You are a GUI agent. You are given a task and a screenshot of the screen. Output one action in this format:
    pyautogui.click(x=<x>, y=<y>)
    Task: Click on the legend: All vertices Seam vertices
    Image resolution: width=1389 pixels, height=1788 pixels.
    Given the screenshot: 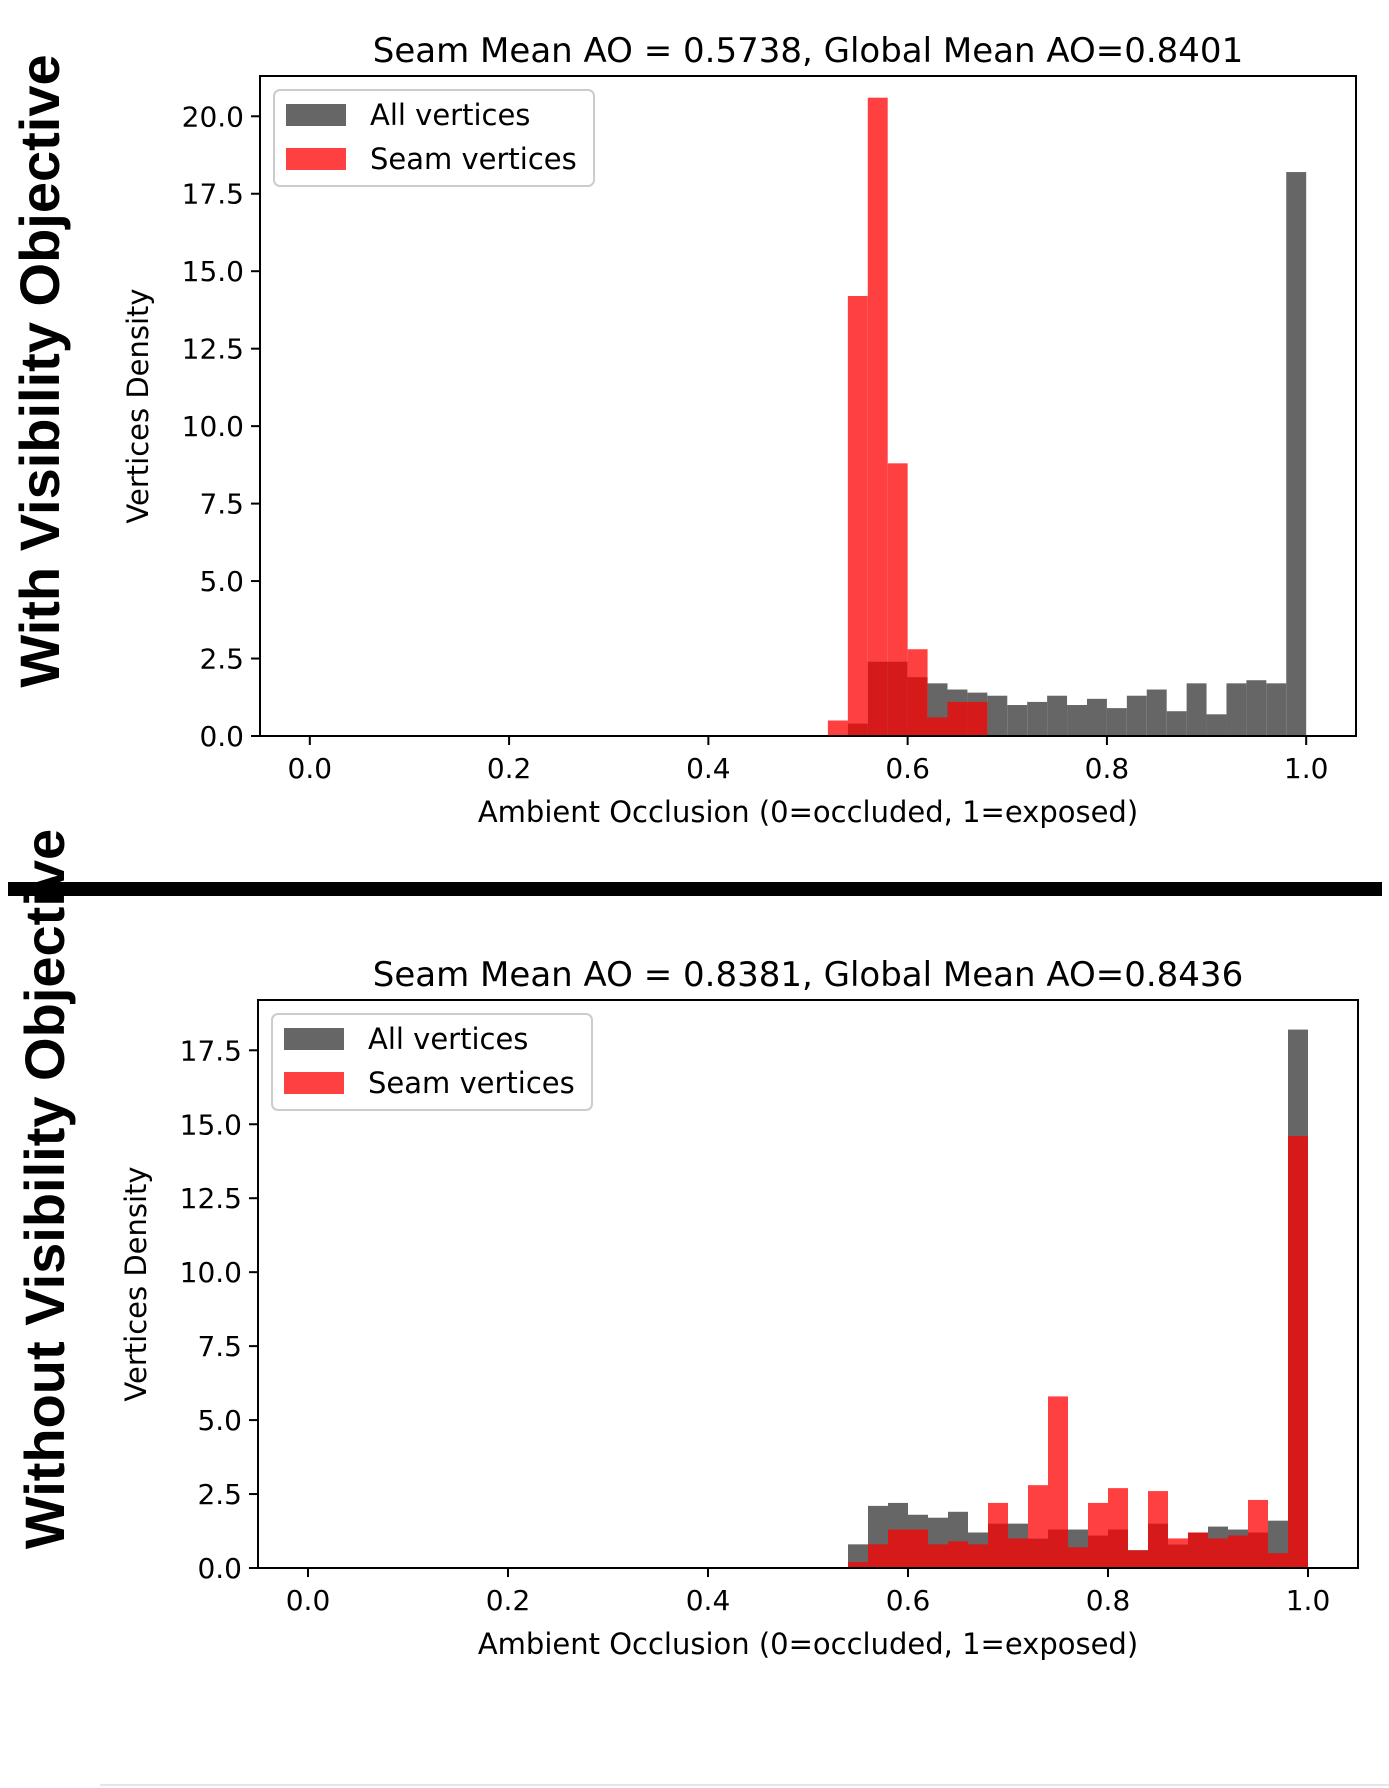 What is the action you would take?
    pyautogui.click(x=434, y=138)
    